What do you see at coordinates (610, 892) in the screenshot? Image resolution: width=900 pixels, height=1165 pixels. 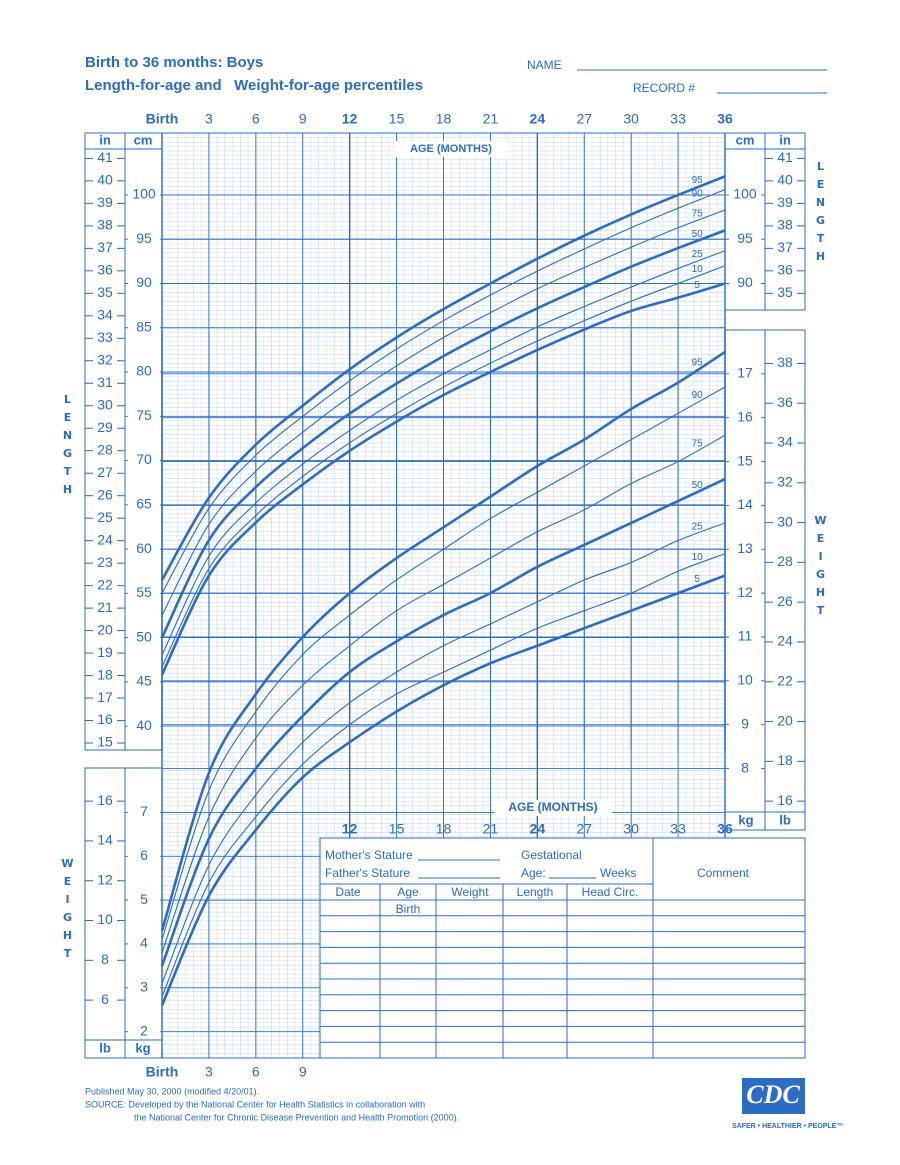 I see `column-header: Head Circ.` at bounding box center [610, 892].